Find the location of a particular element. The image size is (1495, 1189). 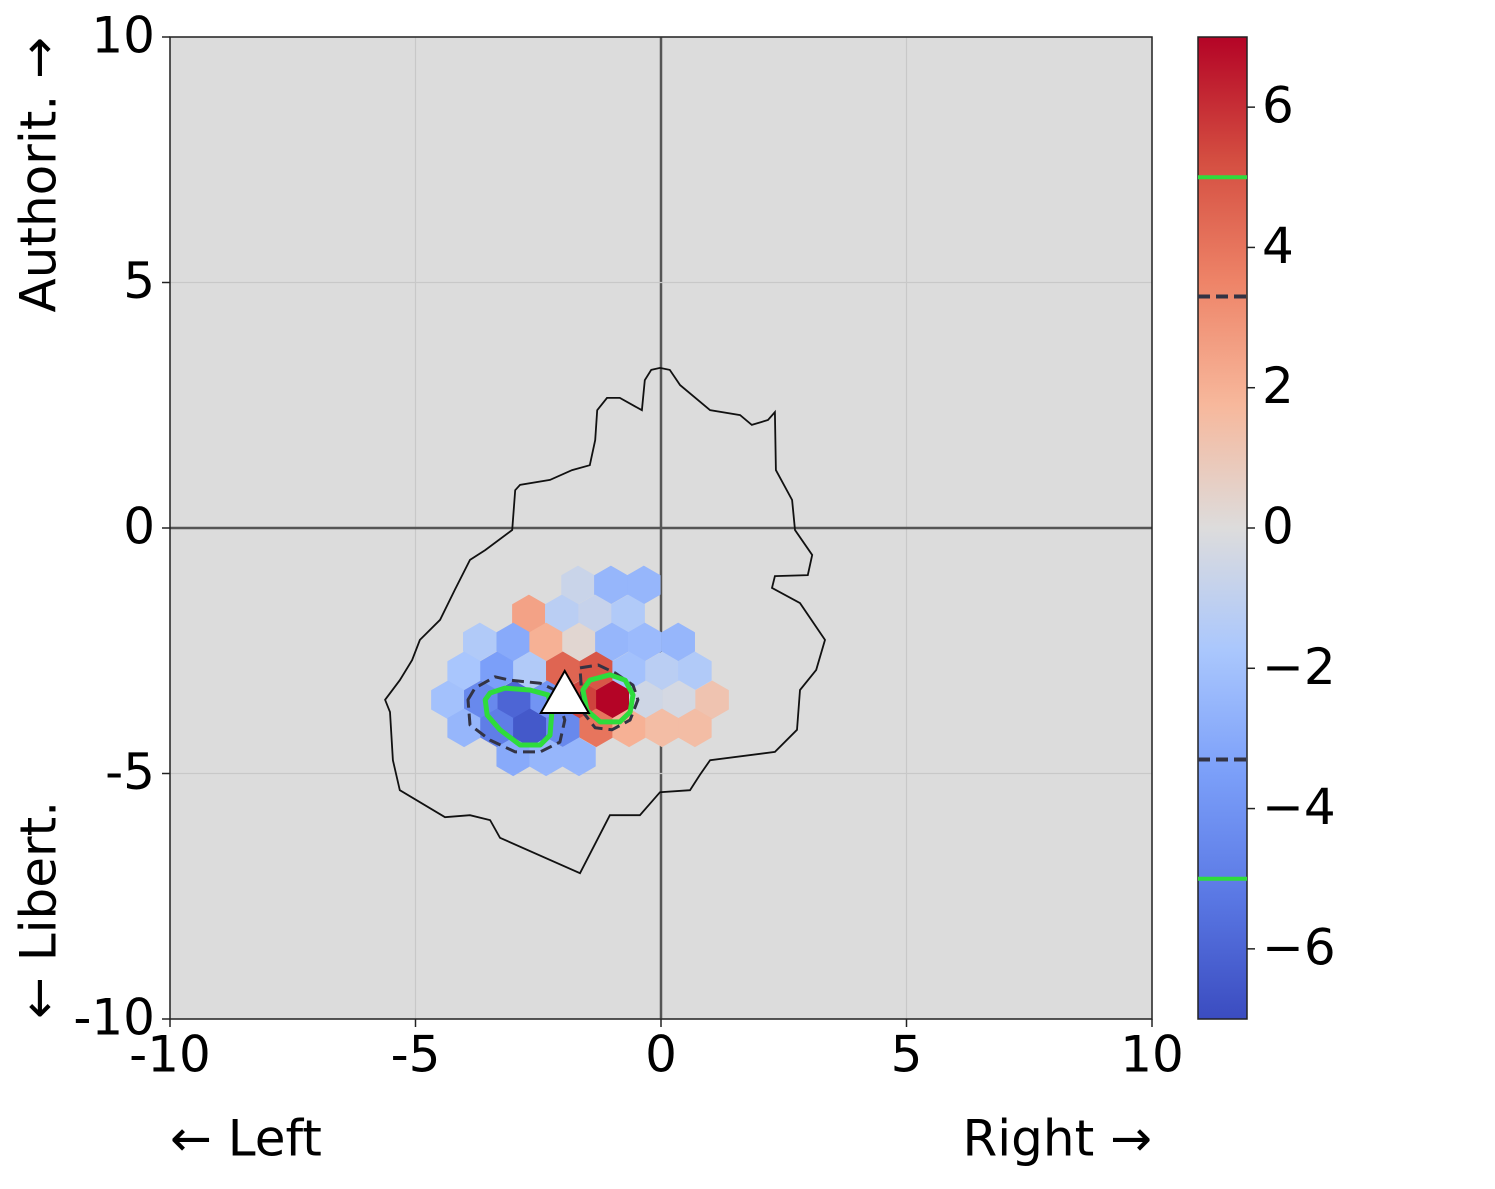

colorbar-tick-label: 4 is located at coordinates (1278, 246).